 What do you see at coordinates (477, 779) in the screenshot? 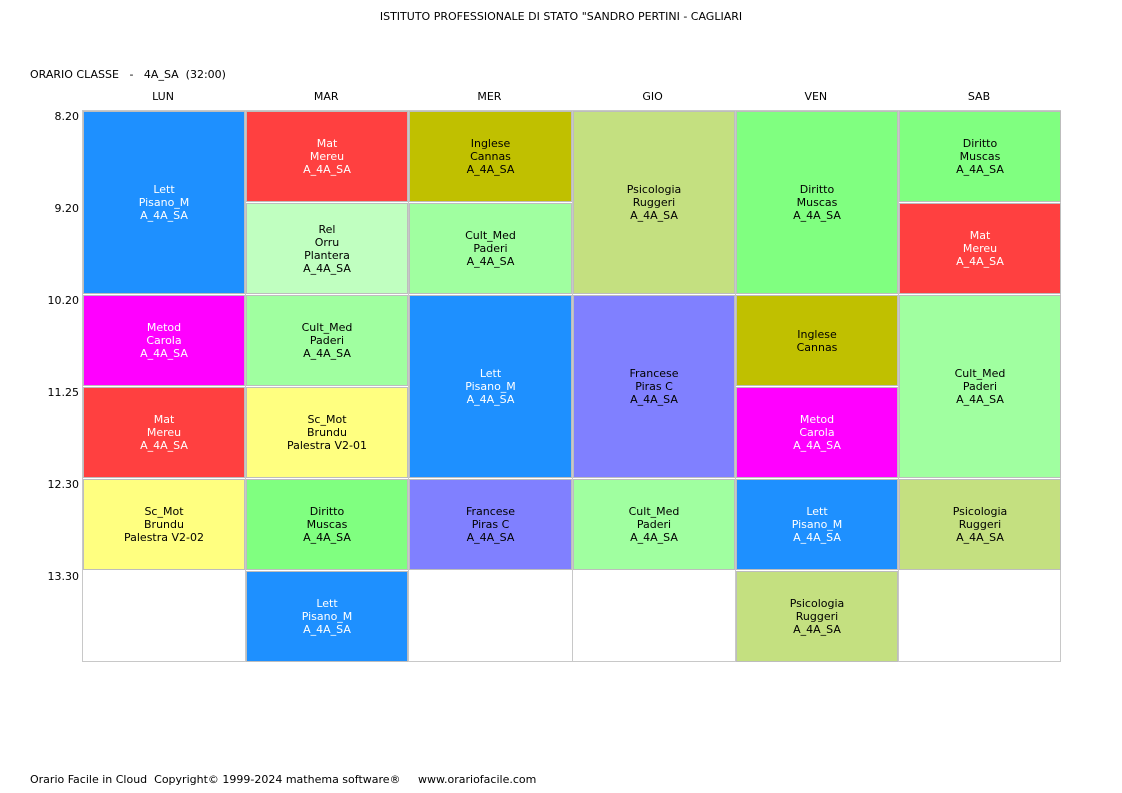
I see `website-link: www.orariofacile.com` at bounding box center [477, 779].